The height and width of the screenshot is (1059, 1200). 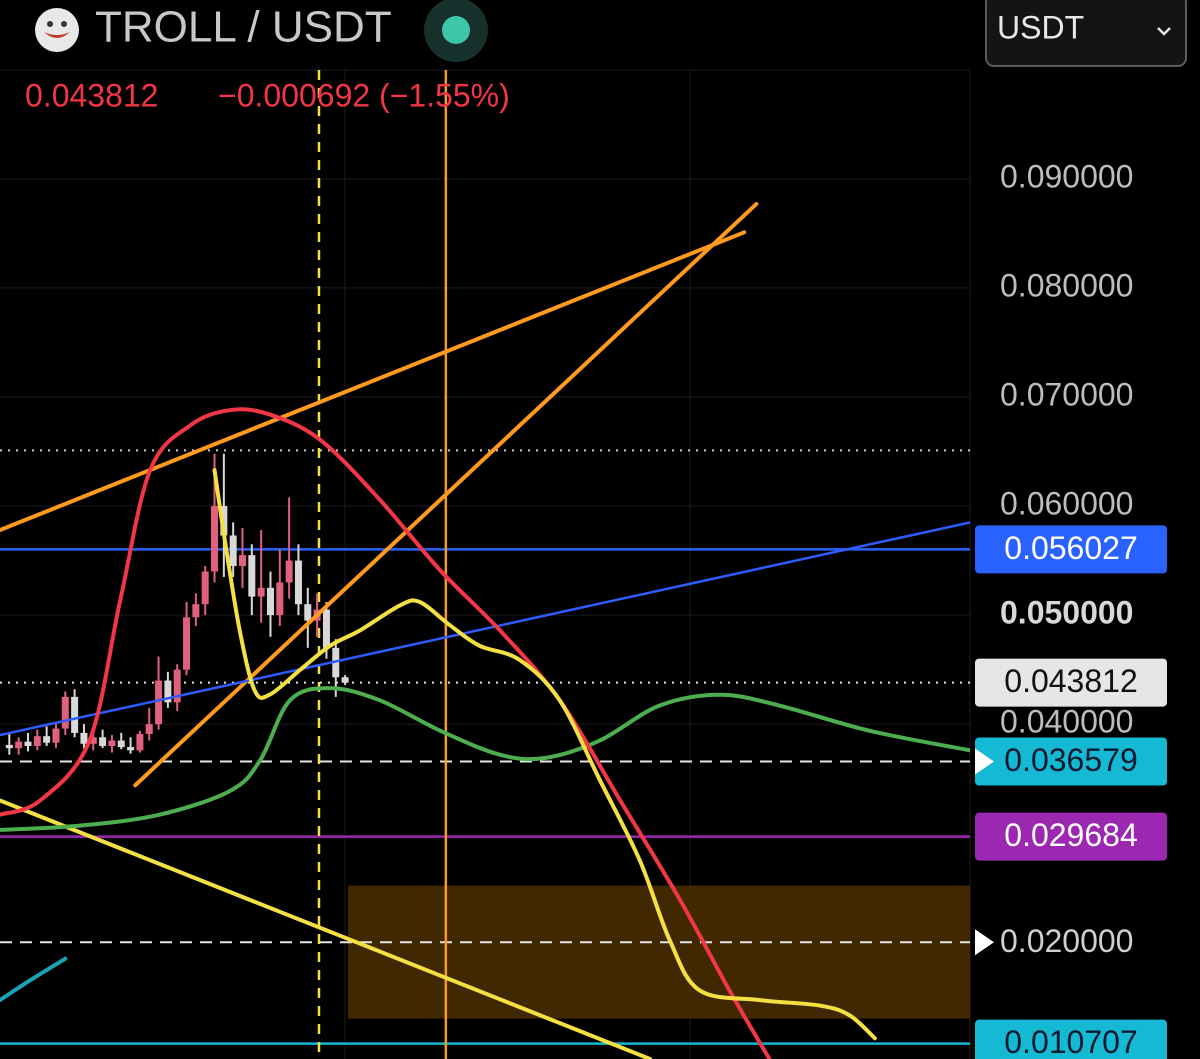 I want to click on chevron, so click(x=1164, y=31).